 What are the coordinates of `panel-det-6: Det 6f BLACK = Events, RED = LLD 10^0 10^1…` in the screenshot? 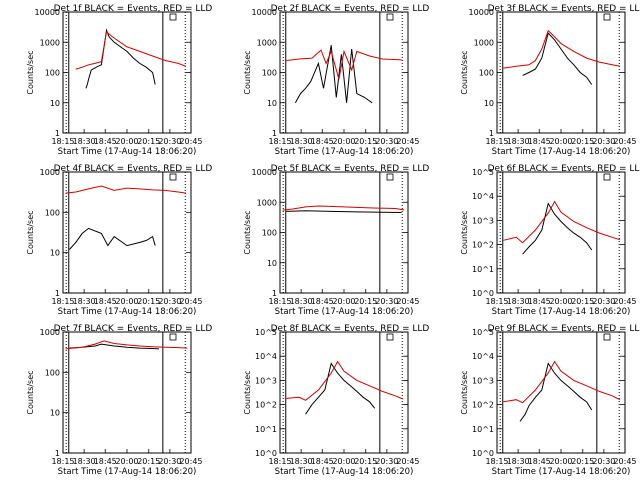 It's located at (550, 240).